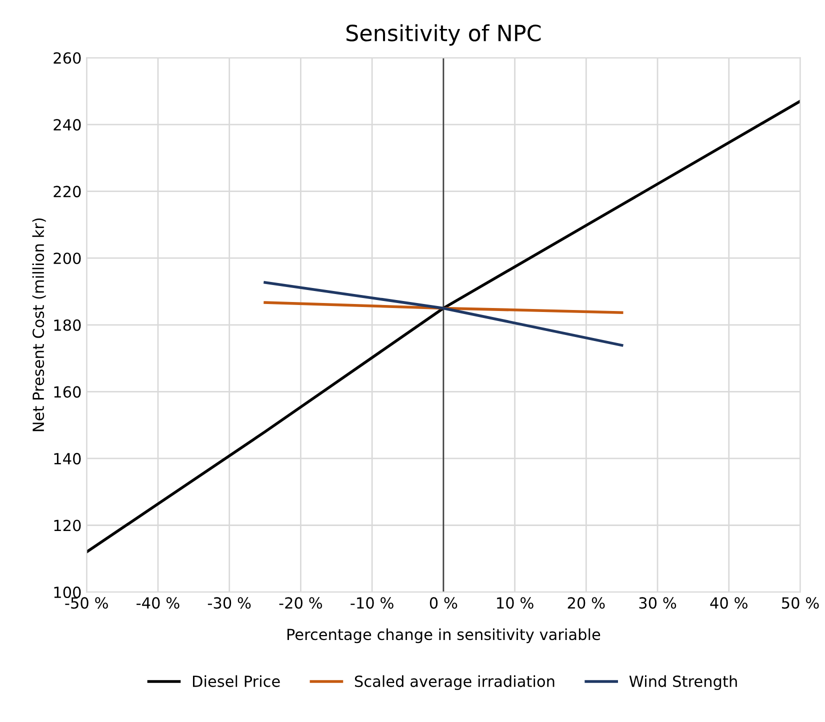 The width and height of the screenshot is (825, 722). I want to click on x-axis-title: Percentage change in sensitivity variable, so click(443, 636).